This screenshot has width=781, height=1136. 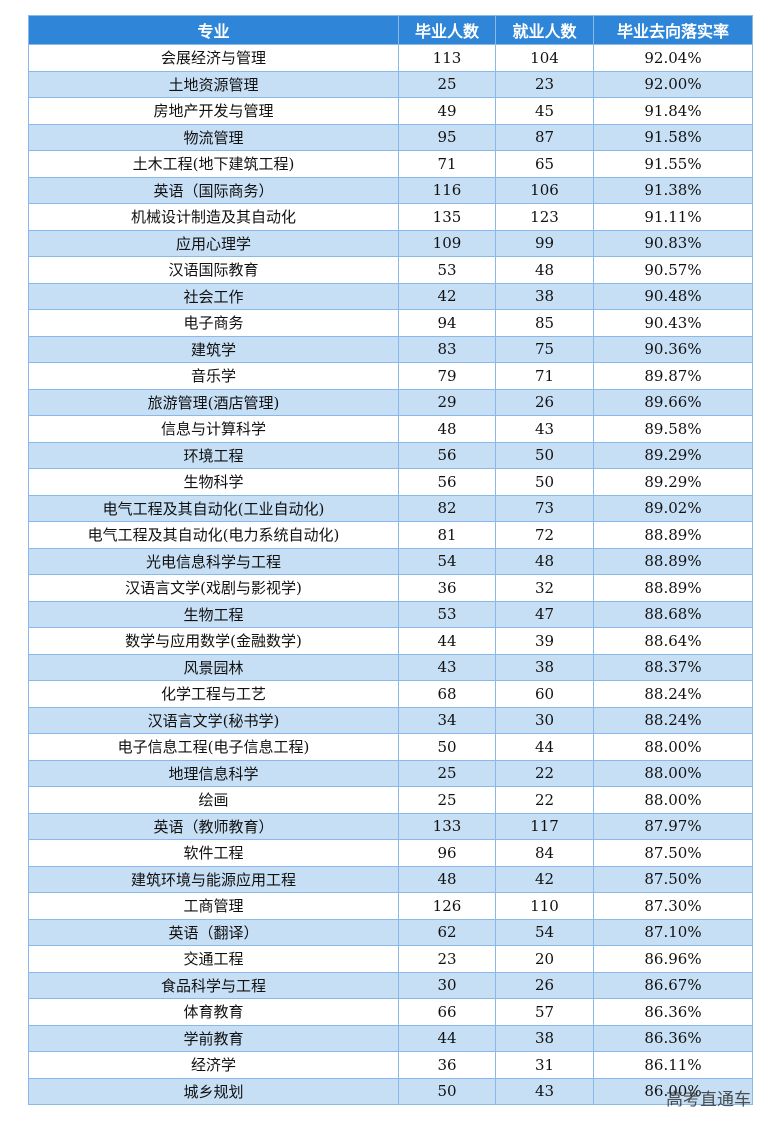 I want to click on cell-major: 音乐学, so click(x=213, y=376).